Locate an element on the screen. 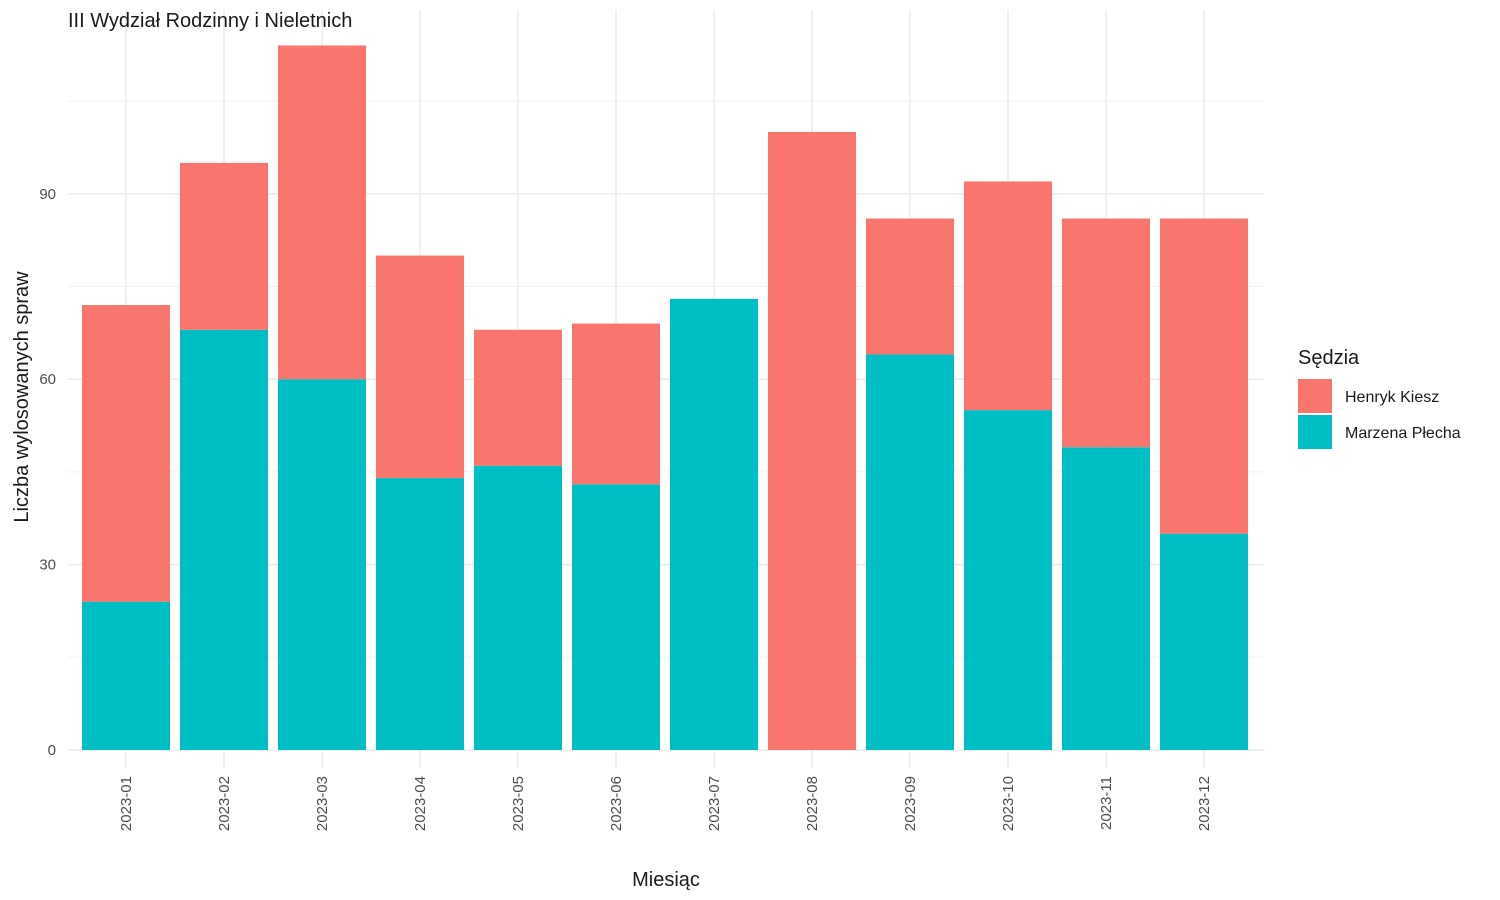 The width and height of the screenshot is (1500, 900). y-tick-label: 30 is located at coordinates (47, 565).